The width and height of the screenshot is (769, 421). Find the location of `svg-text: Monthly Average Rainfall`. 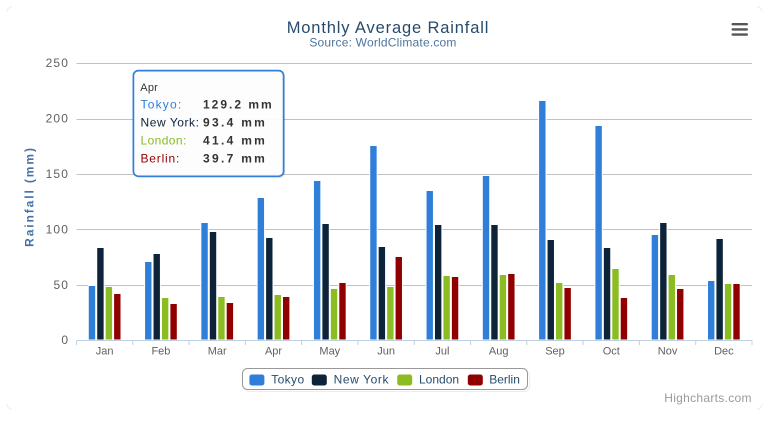

svg-text: Monthly Average Rainfall is located at coordinates (388, 28).